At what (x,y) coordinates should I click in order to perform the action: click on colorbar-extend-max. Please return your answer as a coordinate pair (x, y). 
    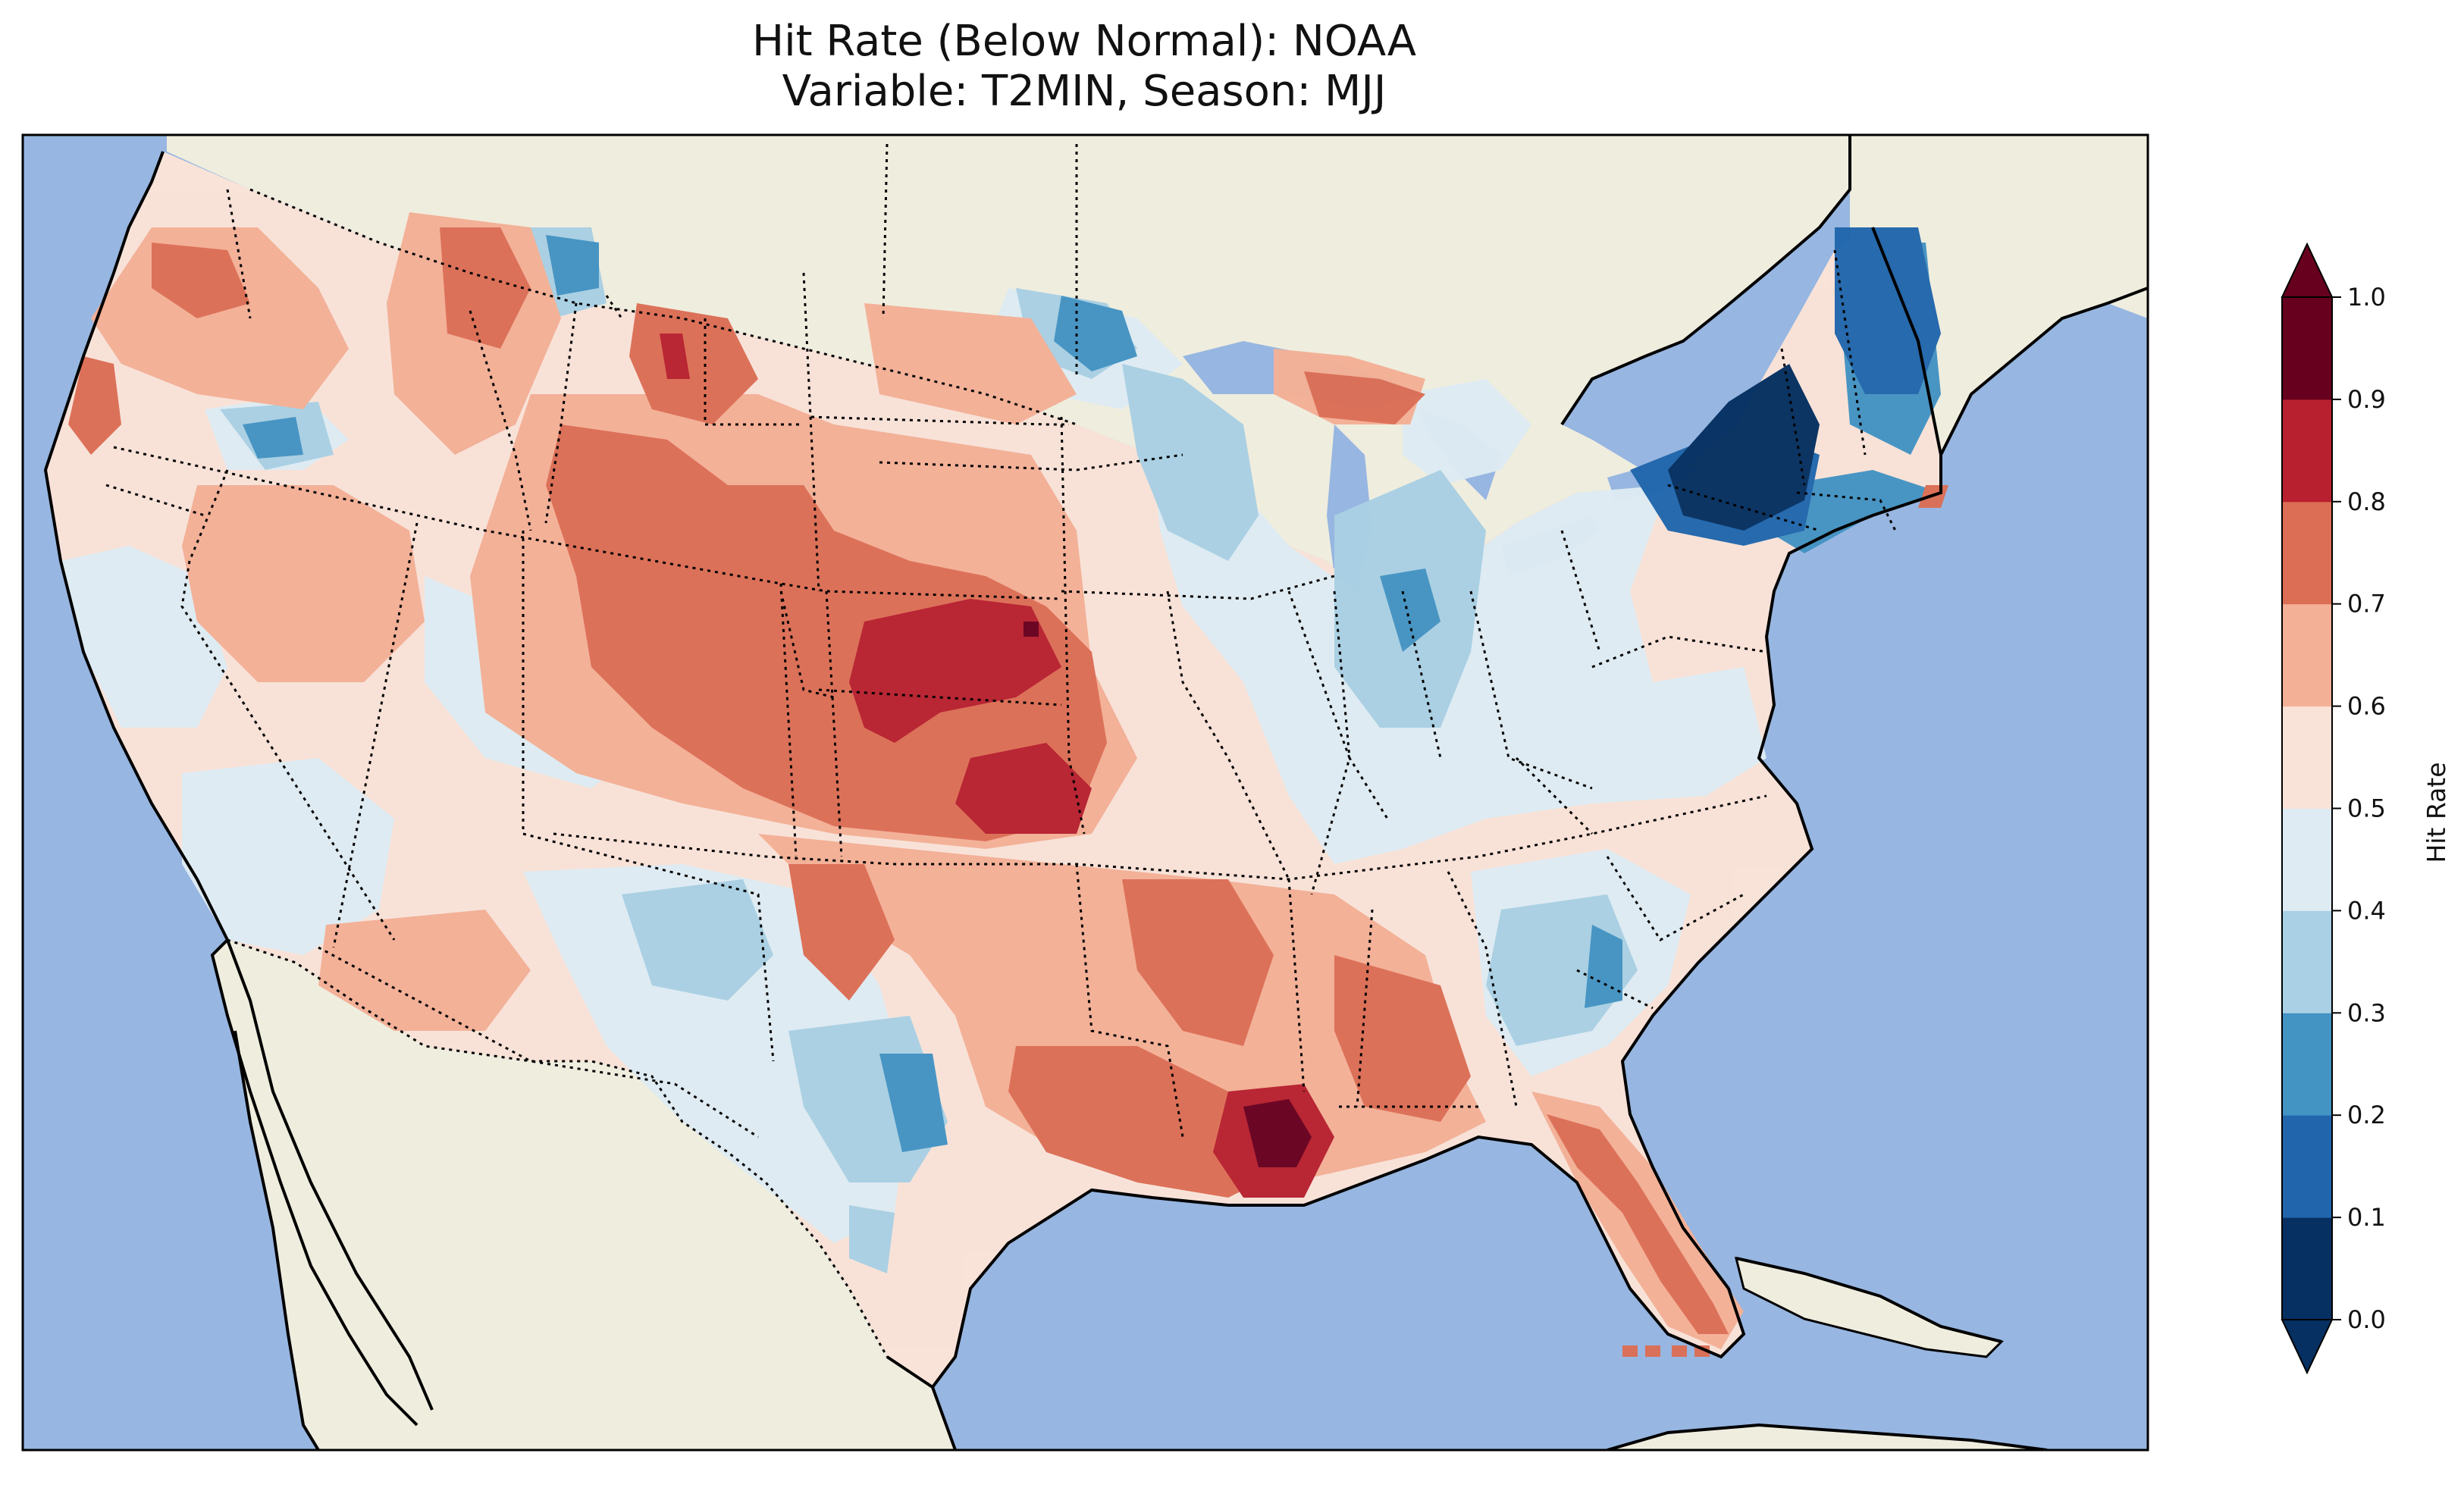
    Looking at the image, I should click on (2307, 270).